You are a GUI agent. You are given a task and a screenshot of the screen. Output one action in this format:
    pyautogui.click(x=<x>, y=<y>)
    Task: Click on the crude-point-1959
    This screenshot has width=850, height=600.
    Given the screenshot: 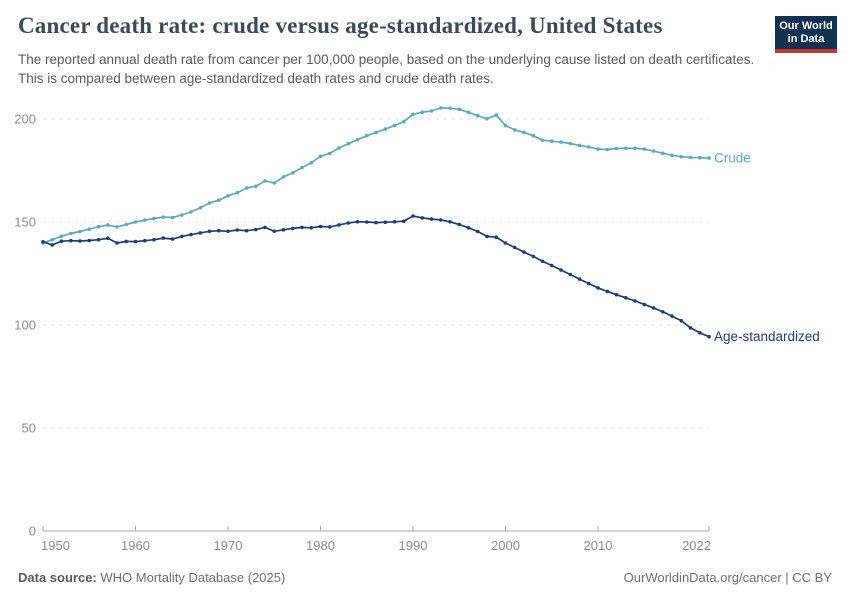 What is the action you would take?
    pyautogui.click(x=126, y=224)
    